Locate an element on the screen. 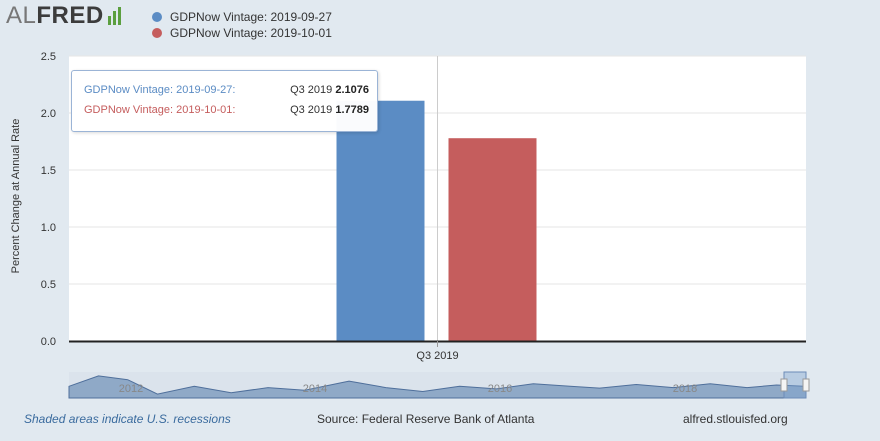 This screenshot has height=441, width=880. navigator-year-label: 2016 is located at coordinates (500, 389).